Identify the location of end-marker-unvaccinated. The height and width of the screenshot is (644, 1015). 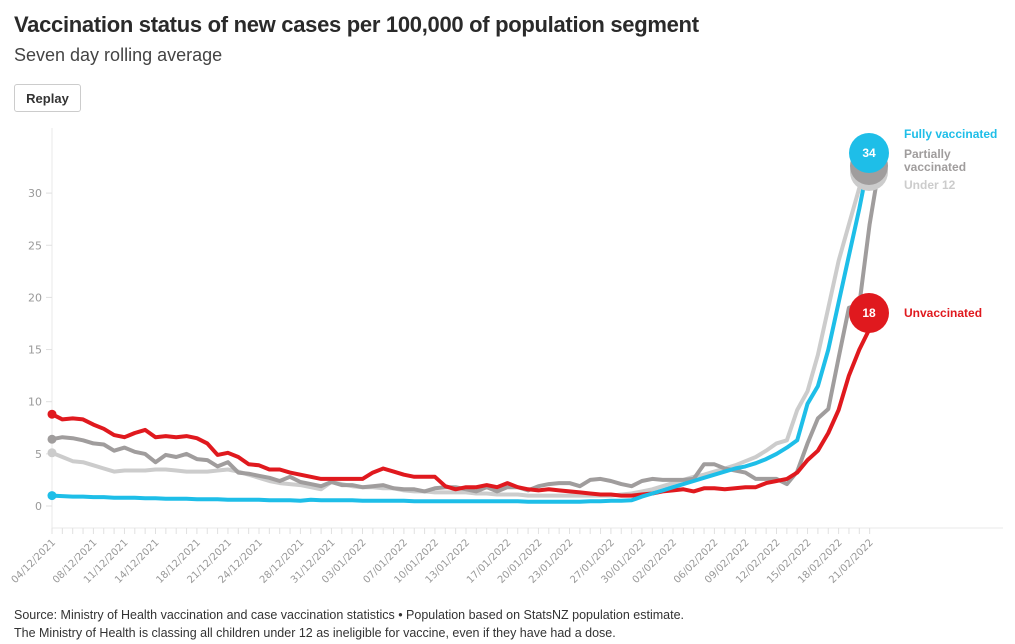
(869, 313).